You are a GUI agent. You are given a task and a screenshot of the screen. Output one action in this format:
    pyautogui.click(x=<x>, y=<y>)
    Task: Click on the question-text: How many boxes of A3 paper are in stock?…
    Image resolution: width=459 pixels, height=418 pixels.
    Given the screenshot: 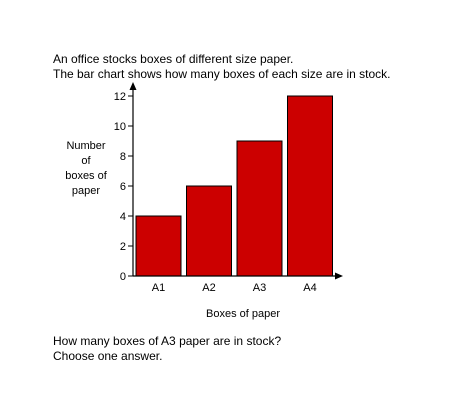 What is the action you would take?
    pyautogui.click(x=243, y=349)
    